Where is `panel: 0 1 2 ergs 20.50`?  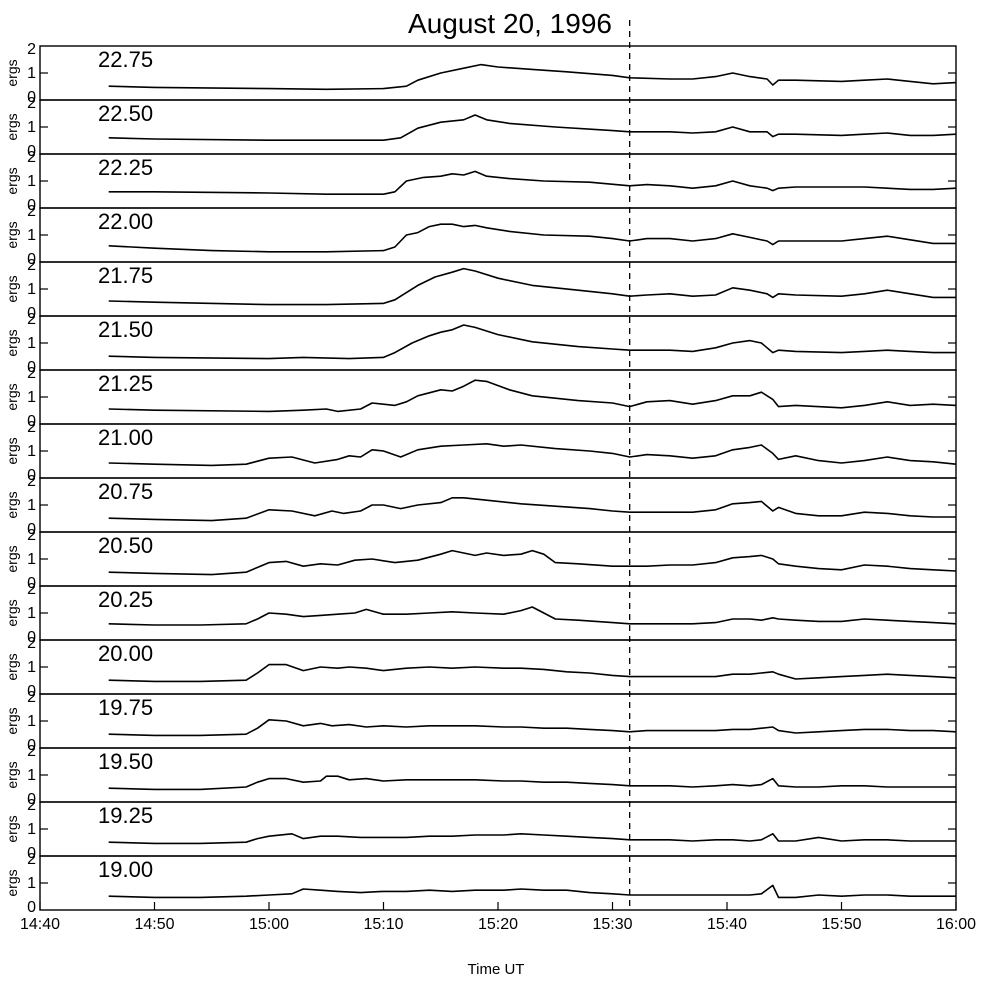
panel: 0 1 2 ergs 20.50 is located at coordinates (480, 559).